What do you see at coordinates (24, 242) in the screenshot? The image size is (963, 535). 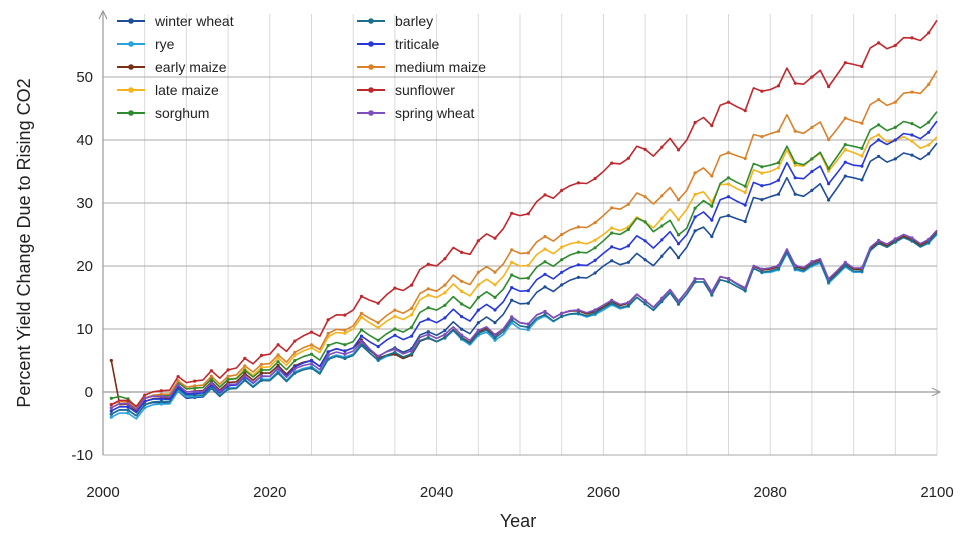 I see `y-axis-title: Percent Yield Change Due to Rising CO2` at bounding box center [24, 242].